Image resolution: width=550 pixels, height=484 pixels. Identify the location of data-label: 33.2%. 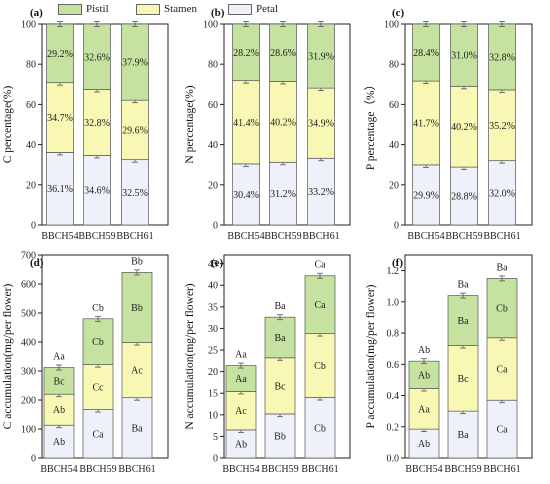
(321, 192).